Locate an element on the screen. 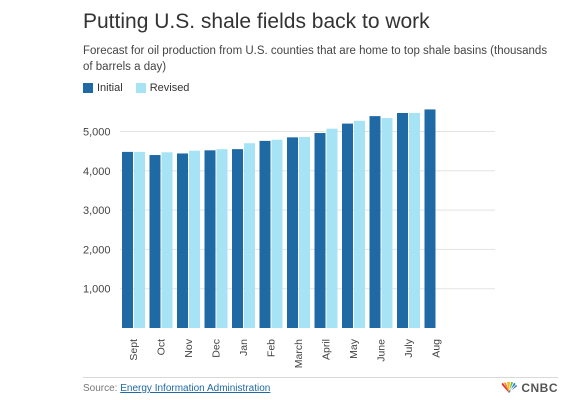 This screenshot has width=580, height=400. peacock-icon is located at coordinates (509, 387).